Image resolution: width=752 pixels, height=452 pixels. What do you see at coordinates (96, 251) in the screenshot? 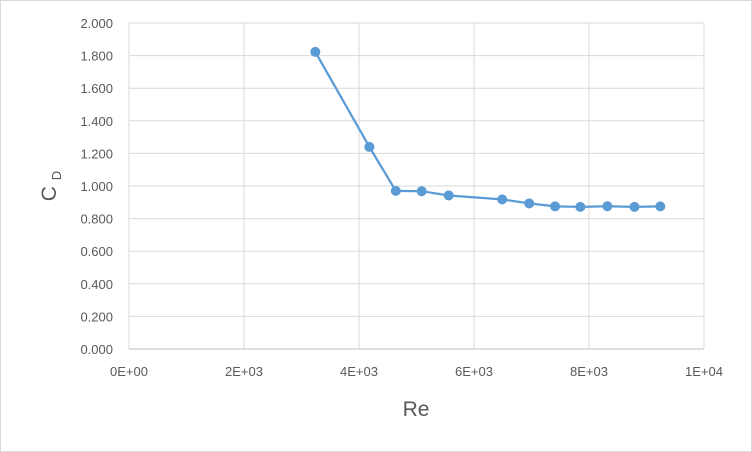
I see `y-tick-label-3: 0.600` at bounding box center [96, 251].